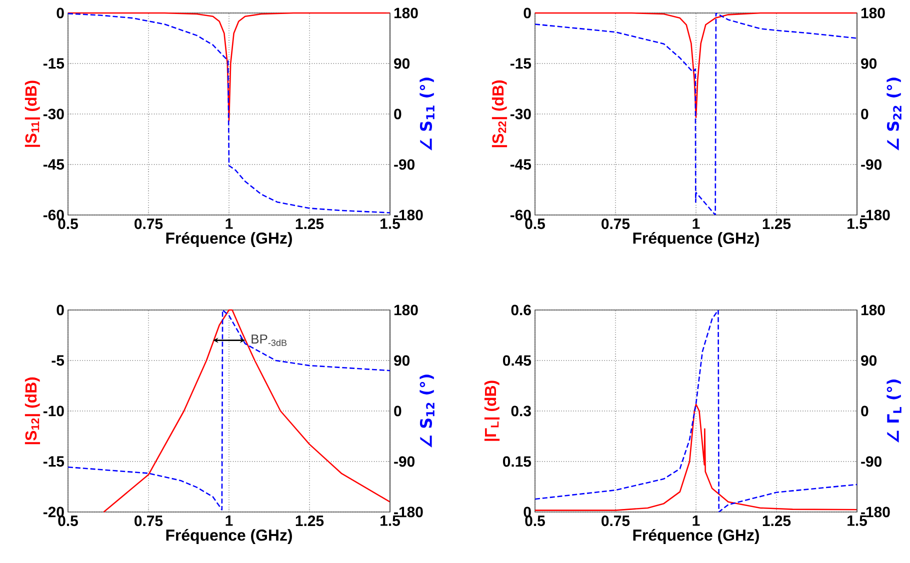 This screenshot has height=563, width=910. What do you see at coordinates (492, 410) in the screenshot?
I see `y-axis-title: |Γ$_{L}$| (dB)` at bounding box center [492, 410].